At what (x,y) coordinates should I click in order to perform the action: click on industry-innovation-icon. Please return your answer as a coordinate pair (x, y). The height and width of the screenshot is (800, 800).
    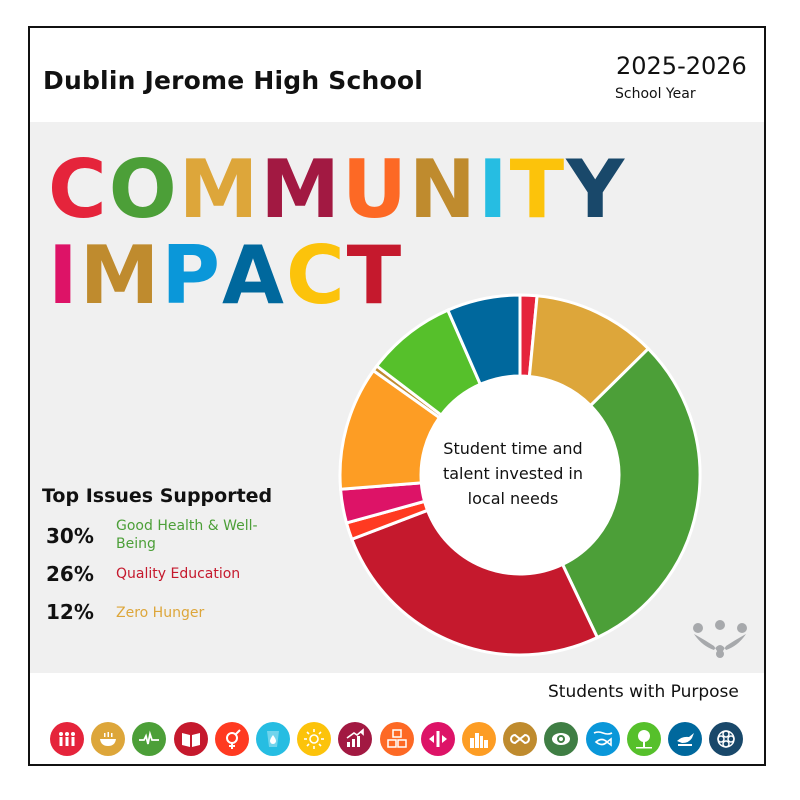
    Looking at the image, I should click on (396, 739).